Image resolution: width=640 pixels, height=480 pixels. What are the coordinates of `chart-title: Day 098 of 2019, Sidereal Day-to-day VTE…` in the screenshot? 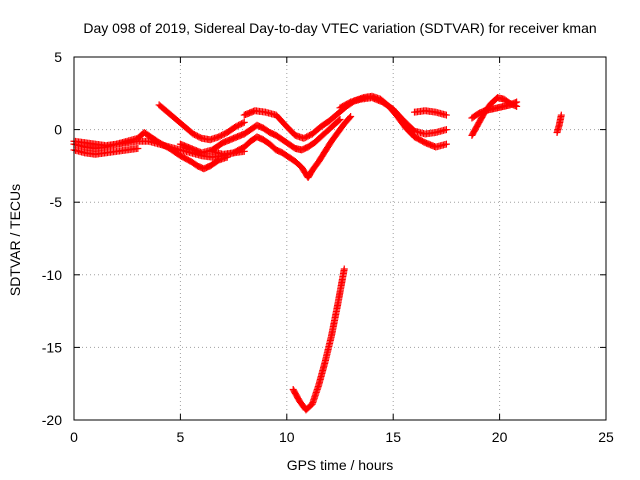 It's located at (339, 28).